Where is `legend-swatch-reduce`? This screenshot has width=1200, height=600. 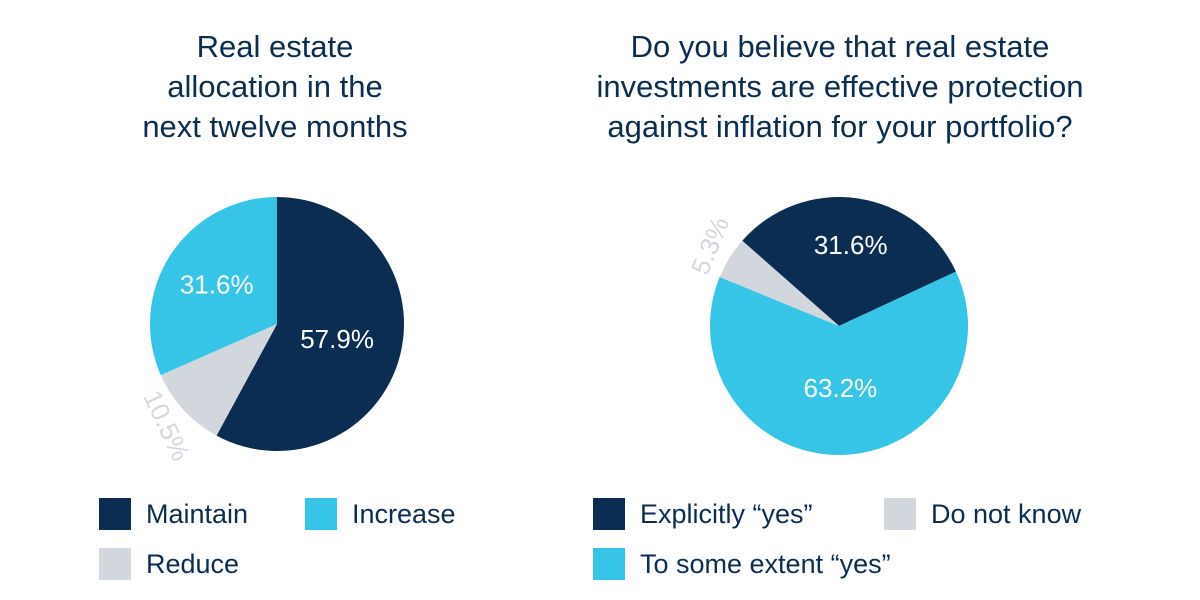
legend-swatch-reduce is located at coordinates (115, 564).